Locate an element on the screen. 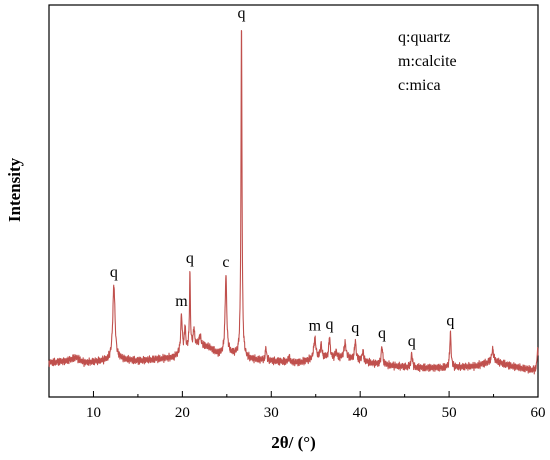 The width and height of the screenshot is (550, 460). x-tick-label: 40 is located at coordinates (360, 413).